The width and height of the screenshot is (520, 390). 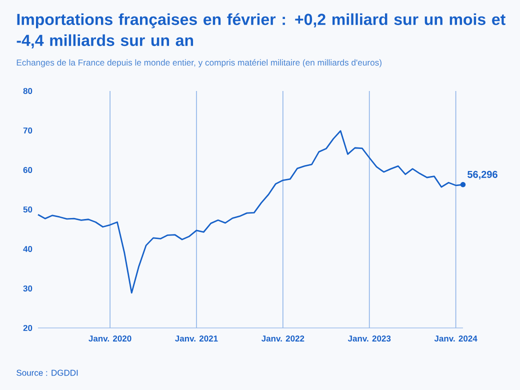 What do you see at coordinates (27, 209) in the screenshot?
I see `y-tick-label: 50` at bounding box center [27, 209].